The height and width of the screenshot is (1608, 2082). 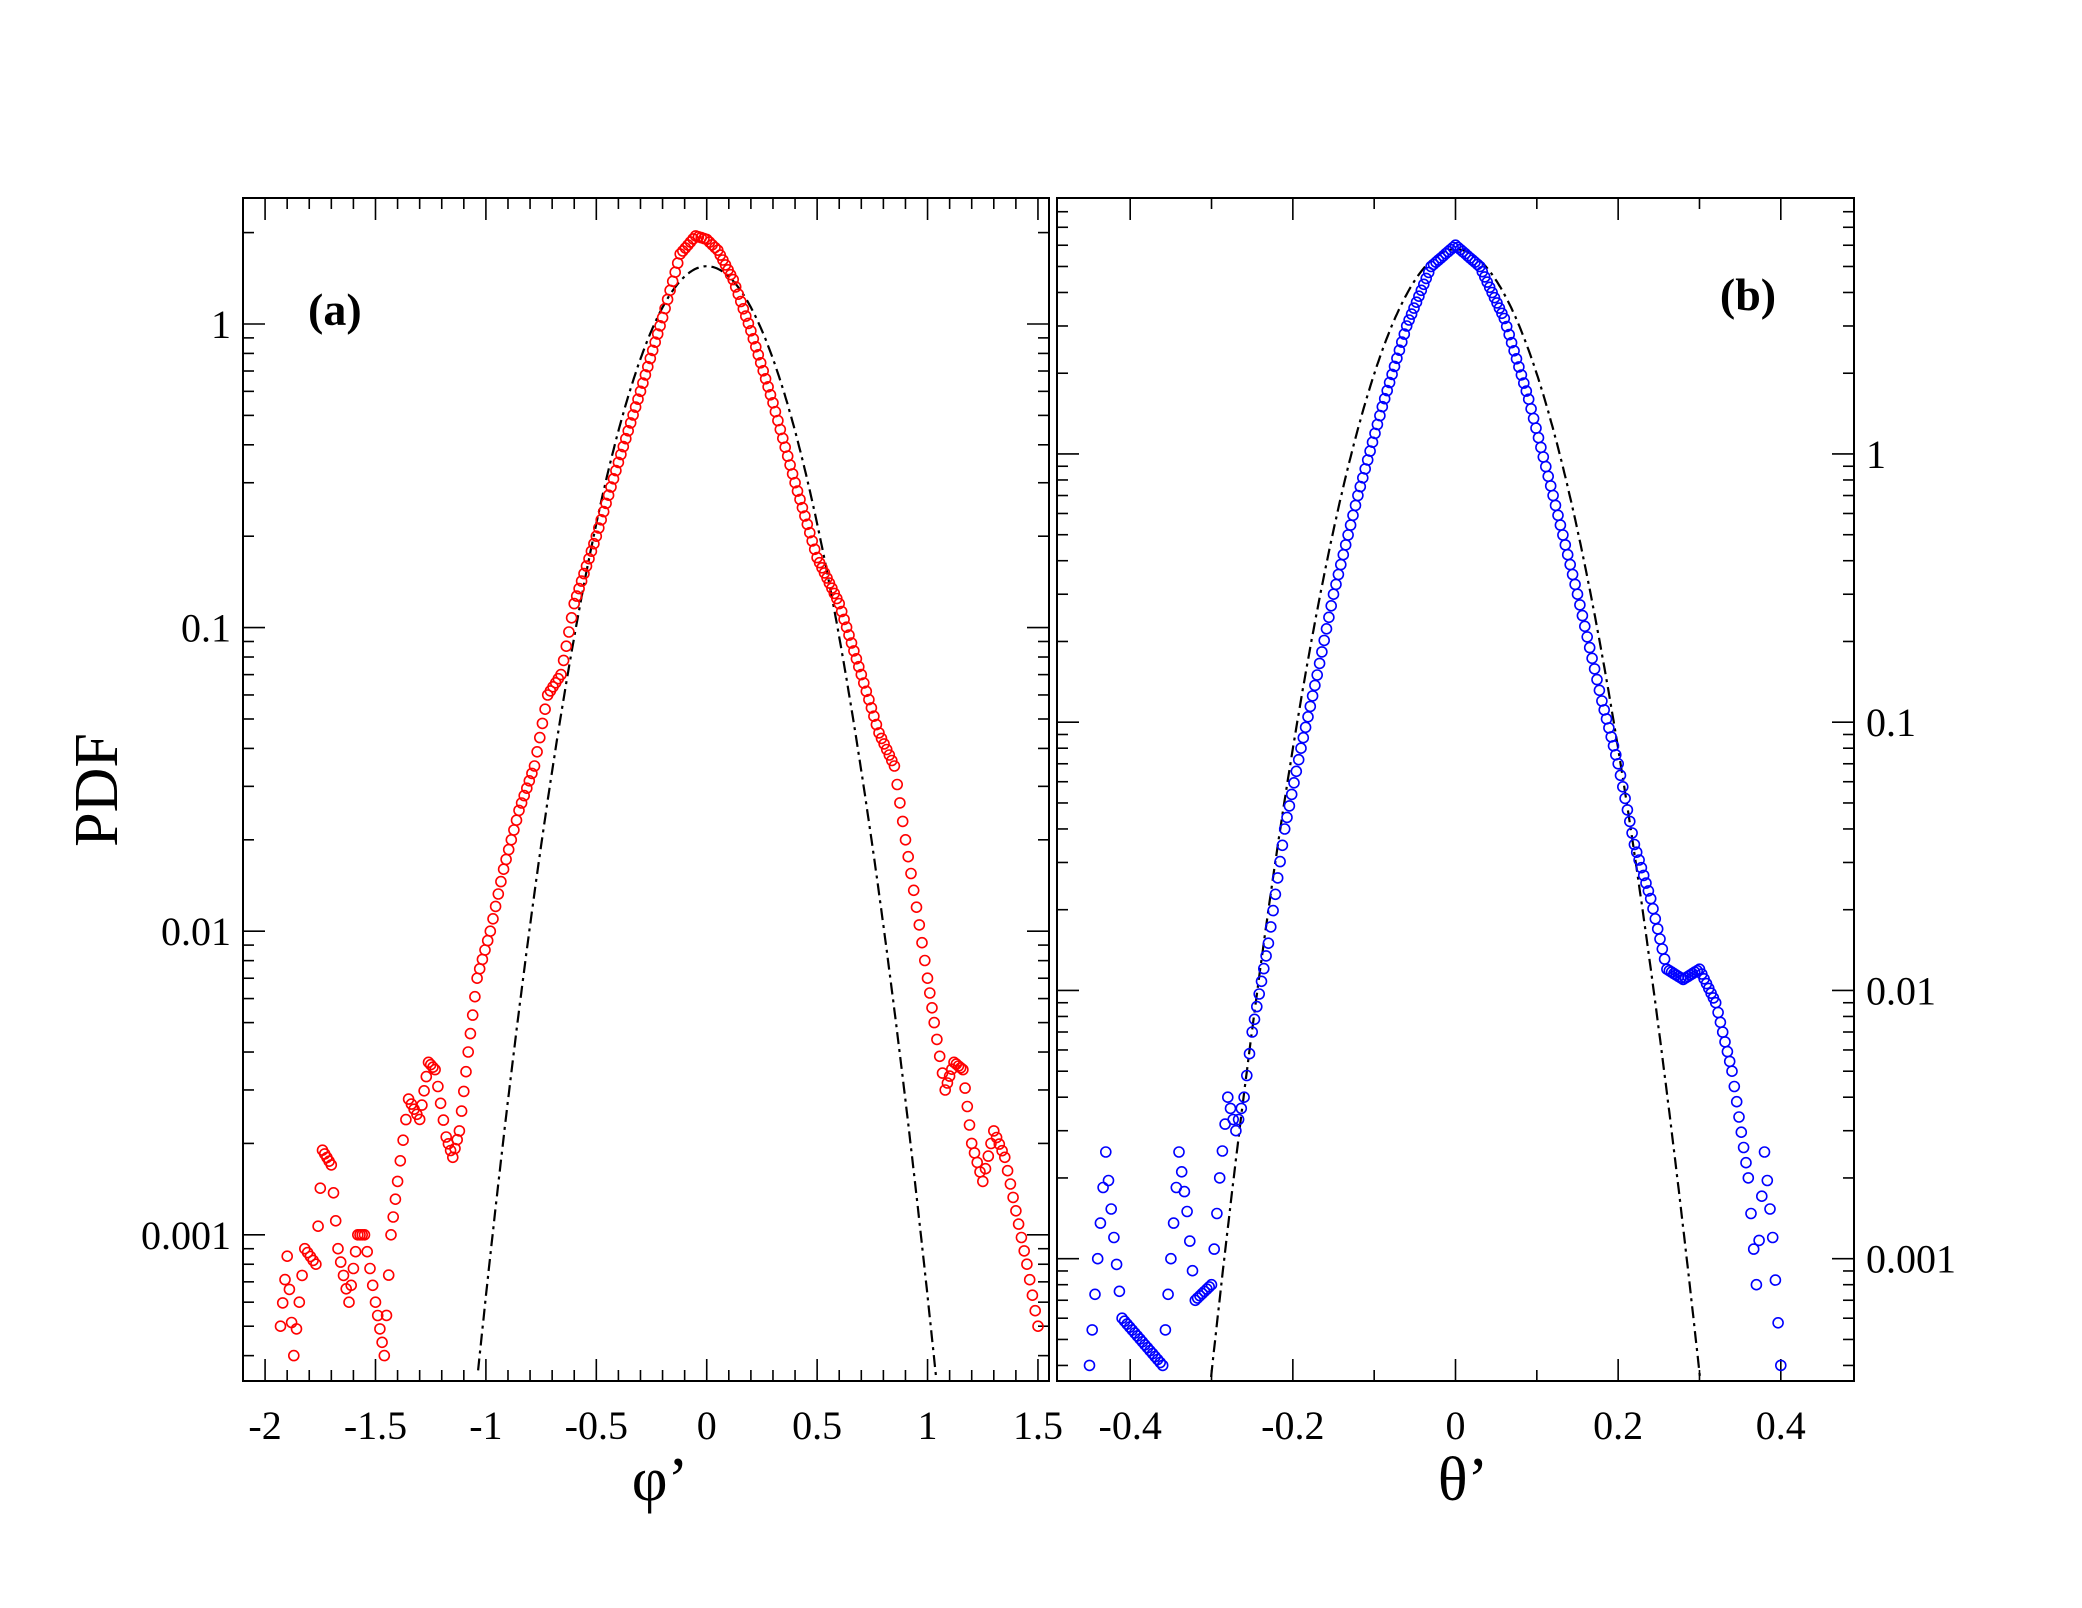 I want to click on x-tick-label: 0.4, so click(x=1781, y=1425).